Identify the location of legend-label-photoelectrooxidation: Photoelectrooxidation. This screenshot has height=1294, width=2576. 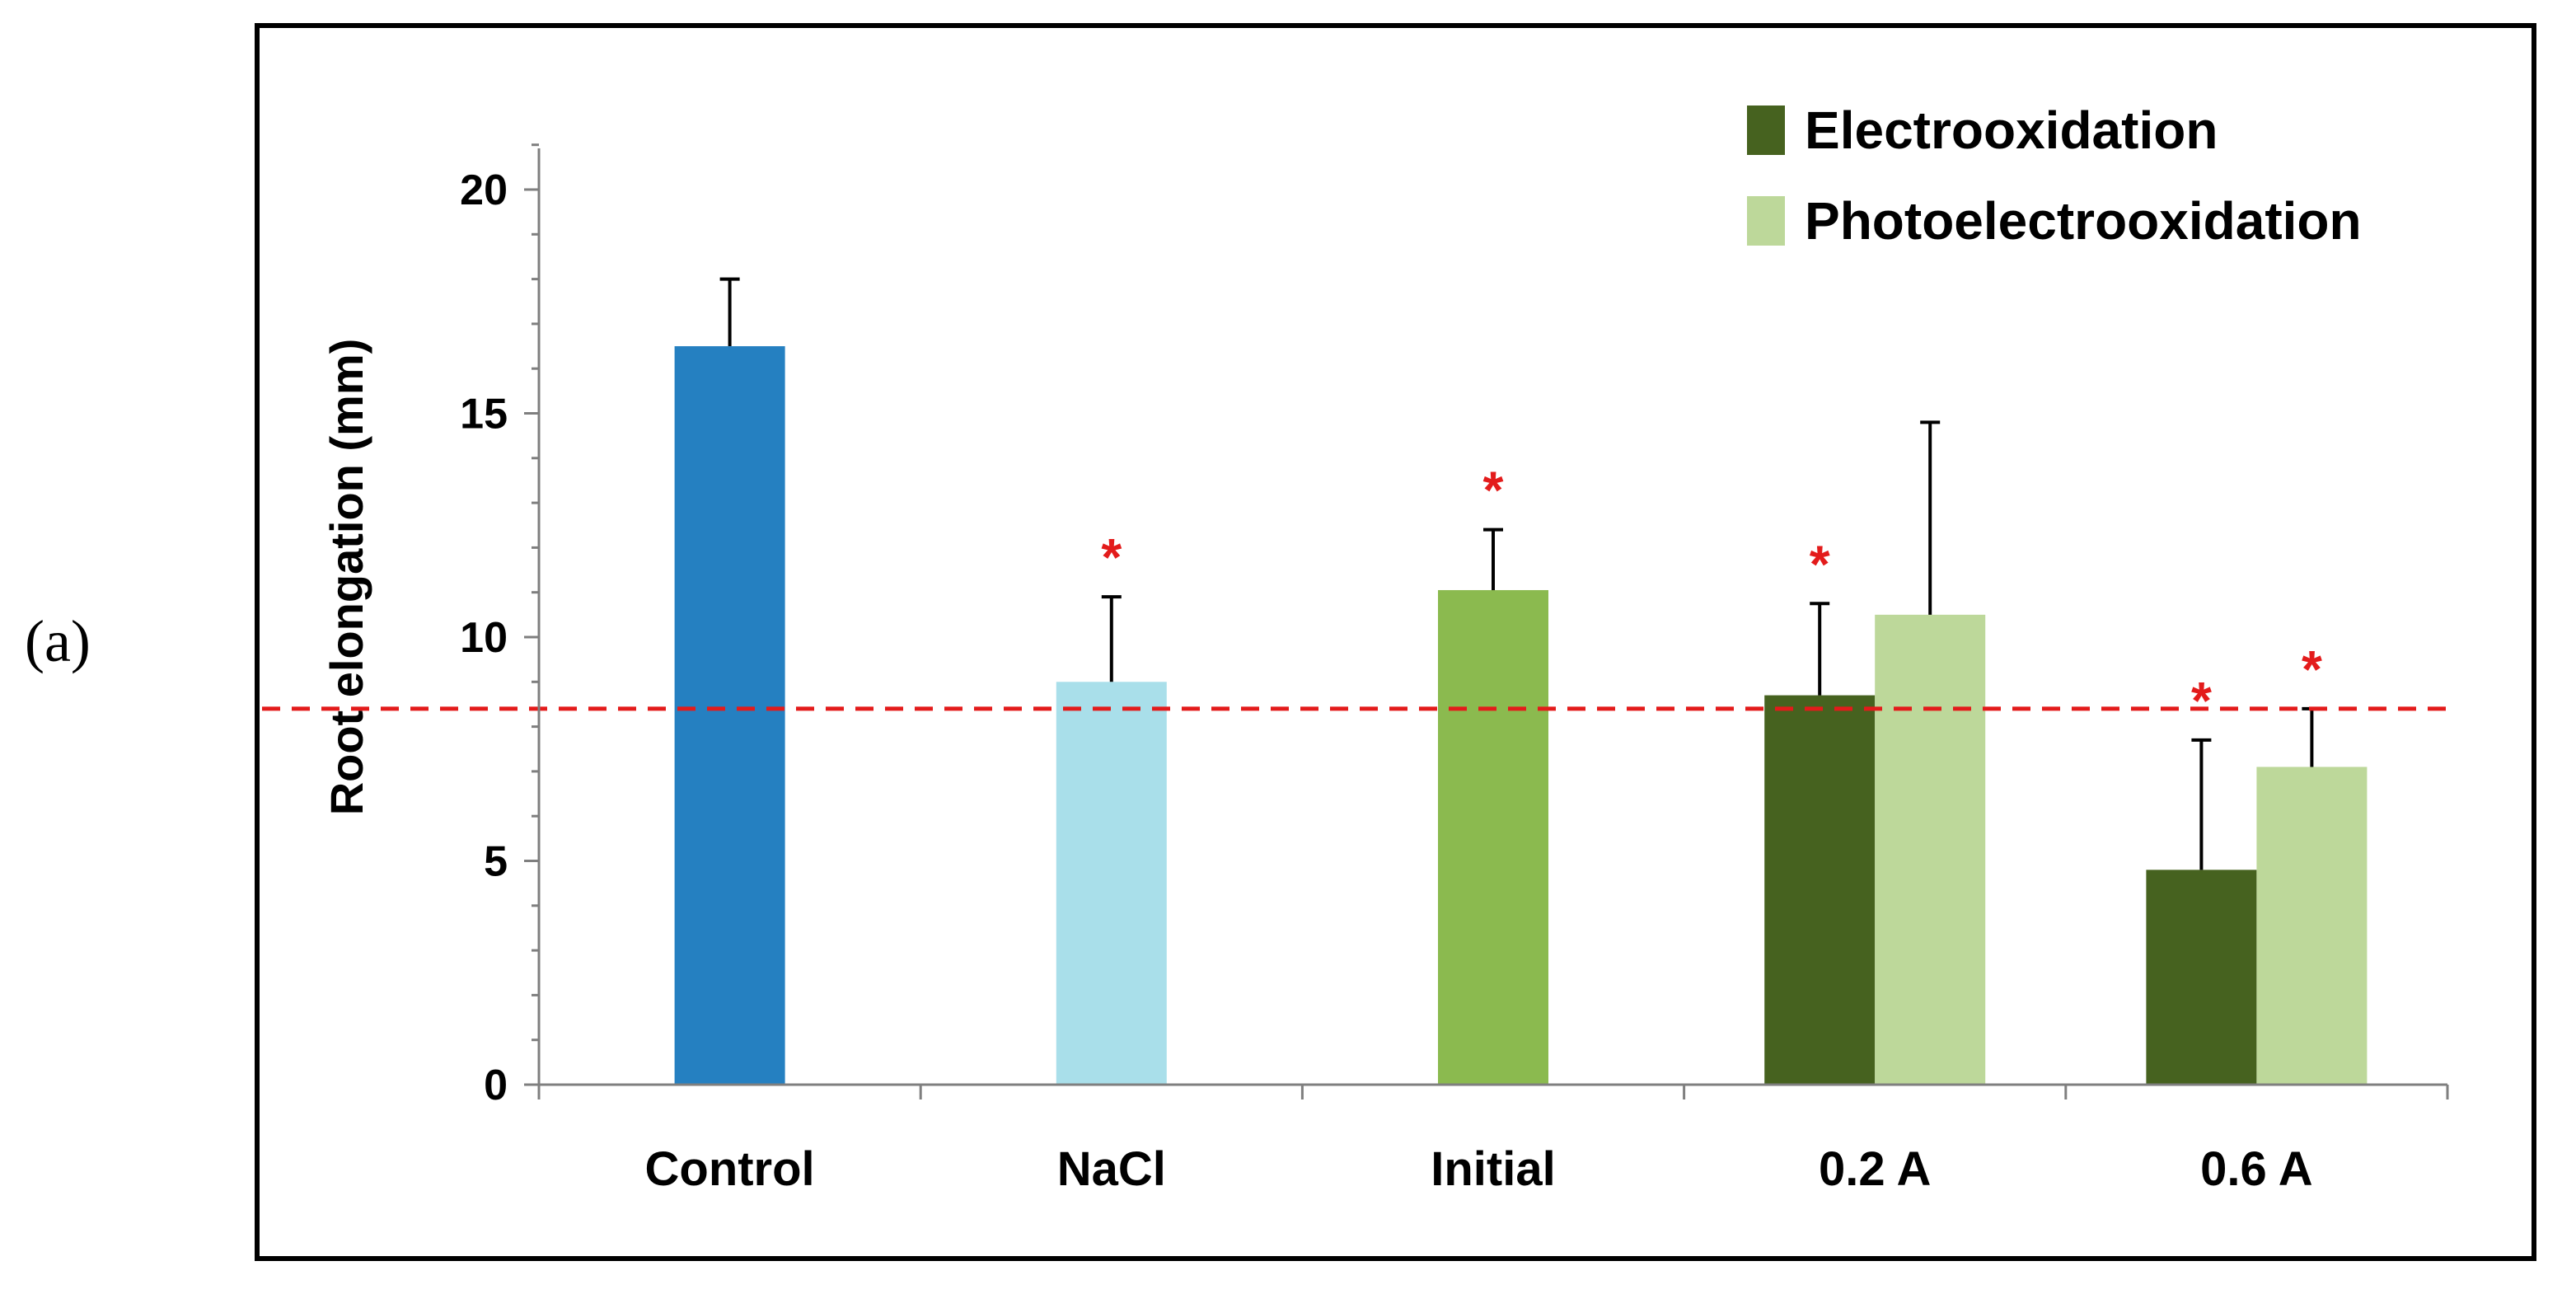
(2083, 221).